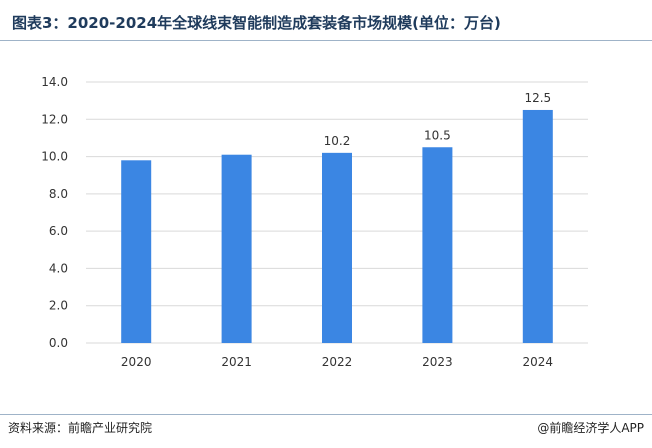 The width and height of the screenshot is (652, 448). I want to click on x-tick-label: 2021, so click(236, 362).